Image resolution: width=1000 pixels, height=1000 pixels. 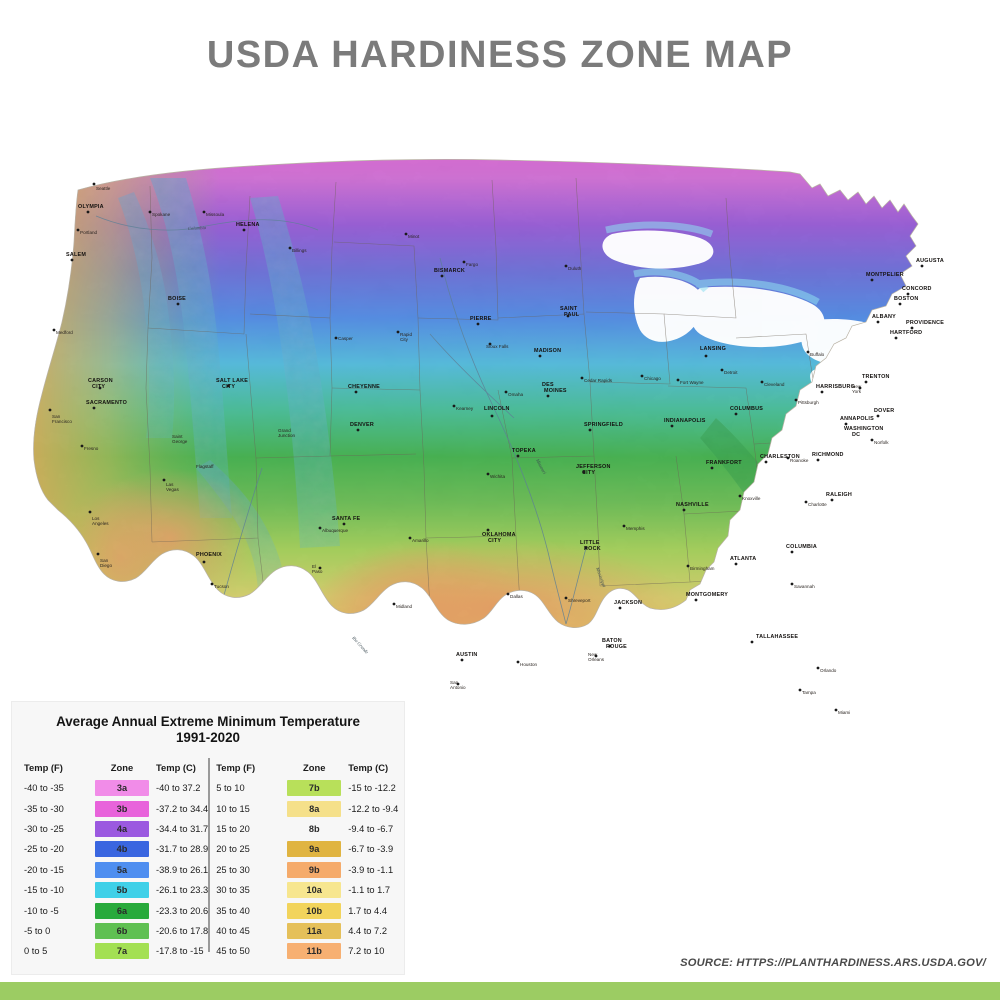 I want to click on svg-text: MONTPELIER, so click(x=885, y=275).